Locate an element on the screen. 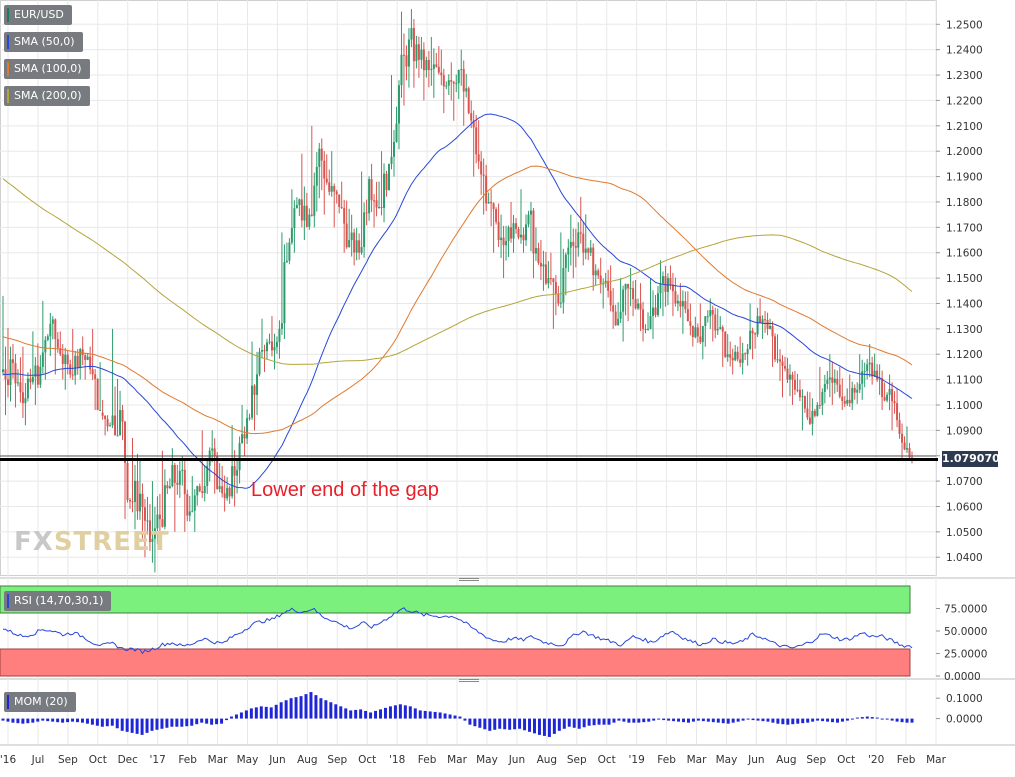 The width and height of the screenshot is (1015, 777). legend-sma200: SMA (200,0) is located at coordinates (47, 96).